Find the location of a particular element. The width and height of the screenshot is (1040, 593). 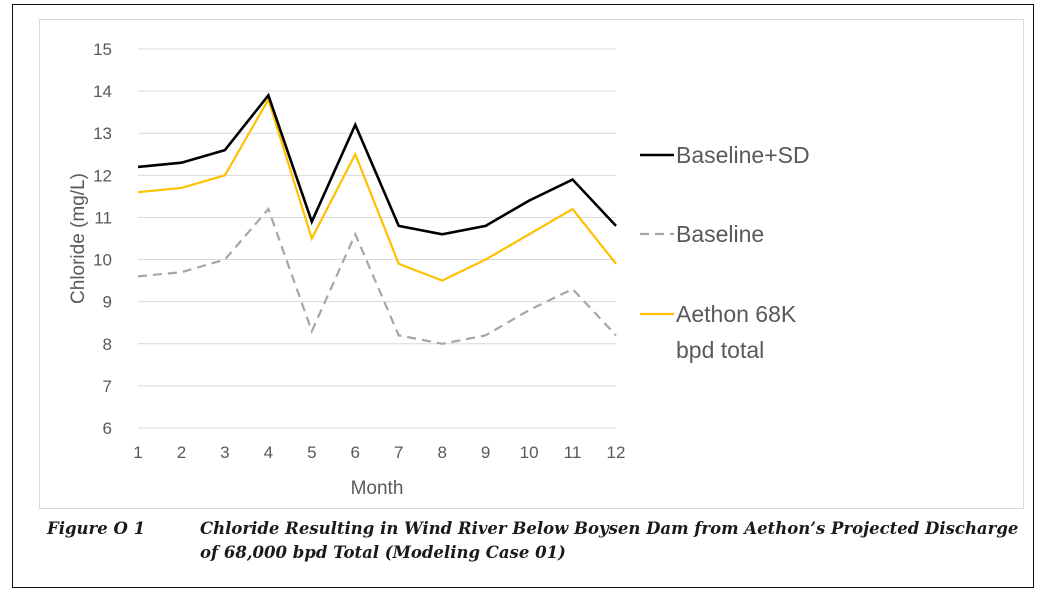

y-tick-label: 6 is located at coordinates (107, 428).